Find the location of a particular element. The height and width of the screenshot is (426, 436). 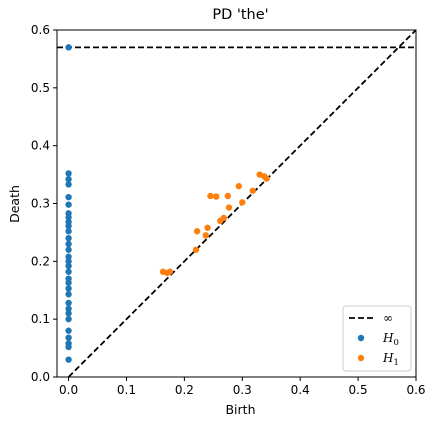

legend-label-h0: H0 is located at coordinates (390, 339).